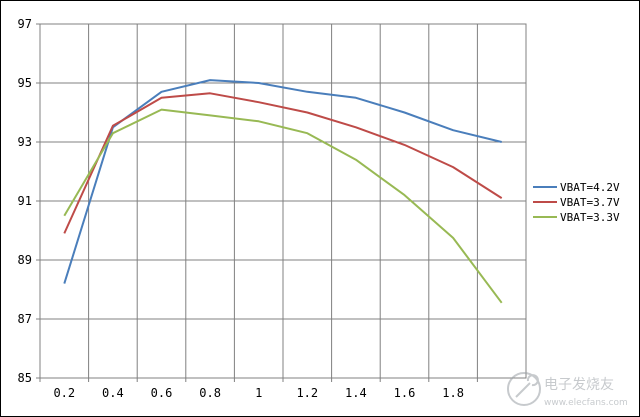 The height and width of the screenshot is (417, 640). I want to click on legend-label: VBAT=4.2V, so click(590, 187).